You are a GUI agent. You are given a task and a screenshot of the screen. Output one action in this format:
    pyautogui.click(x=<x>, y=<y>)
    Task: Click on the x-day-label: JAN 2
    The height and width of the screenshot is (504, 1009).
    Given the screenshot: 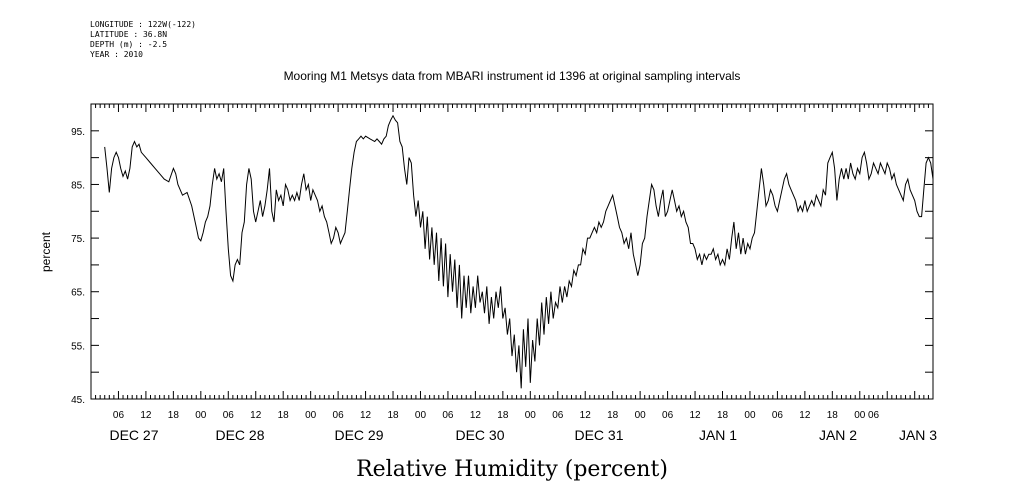 What is the action you would take?
    pyautogui.click(x=838, y=435)
    